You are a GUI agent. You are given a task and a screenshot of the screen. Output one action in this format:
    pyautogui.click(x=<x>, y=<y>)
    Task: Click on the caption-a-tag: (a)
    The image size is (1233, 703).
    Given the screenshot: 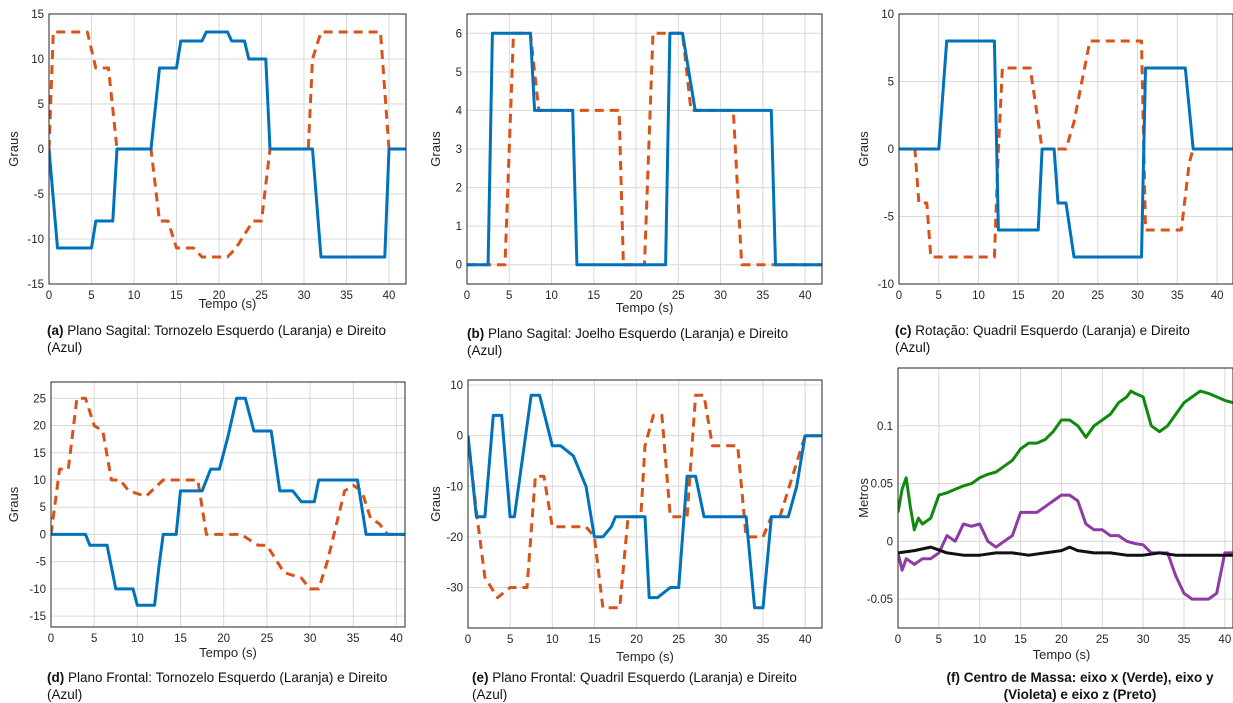 What is the action you would take?
    pyautogui.click(x=55, y=330)
    